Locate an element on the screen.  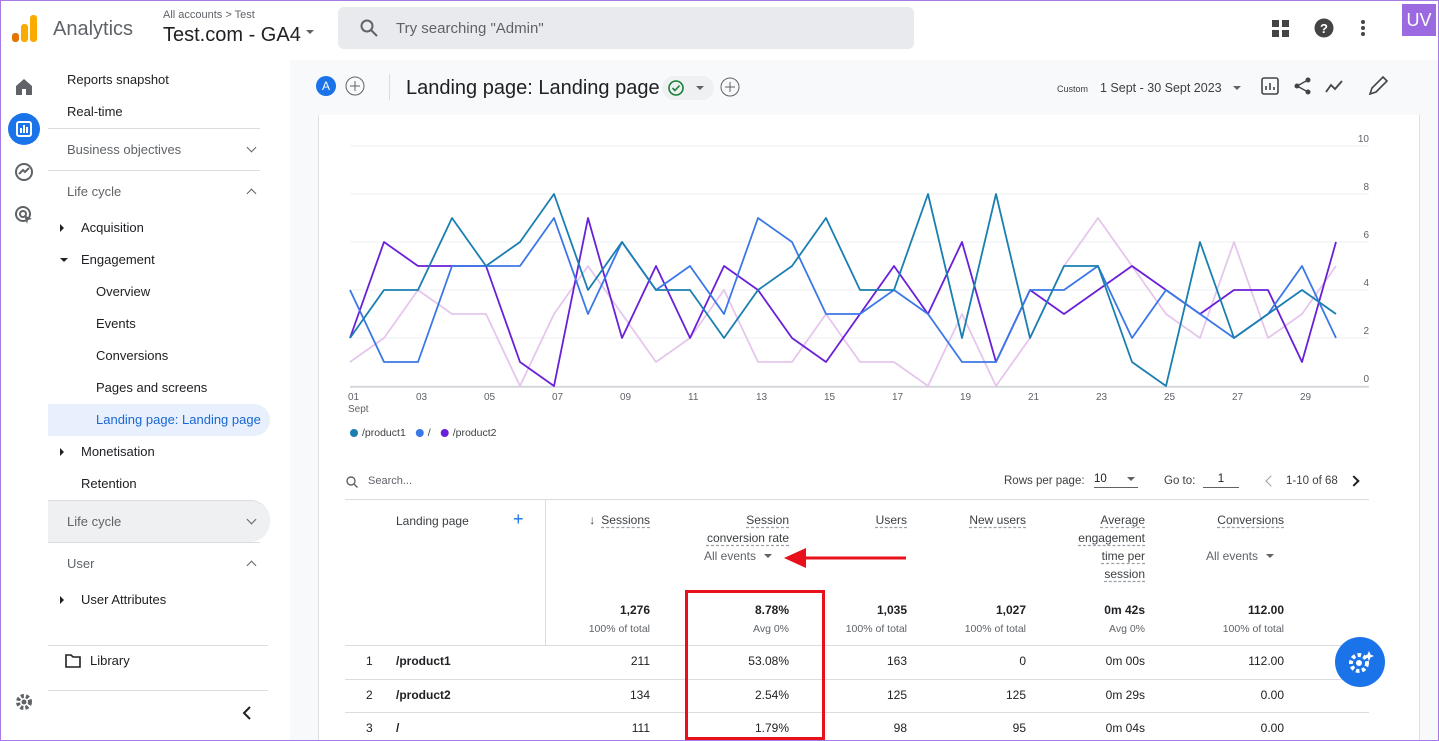
date-range: 1 Sept - 30 Sept 2023 is located at coordinates (1161, 88).